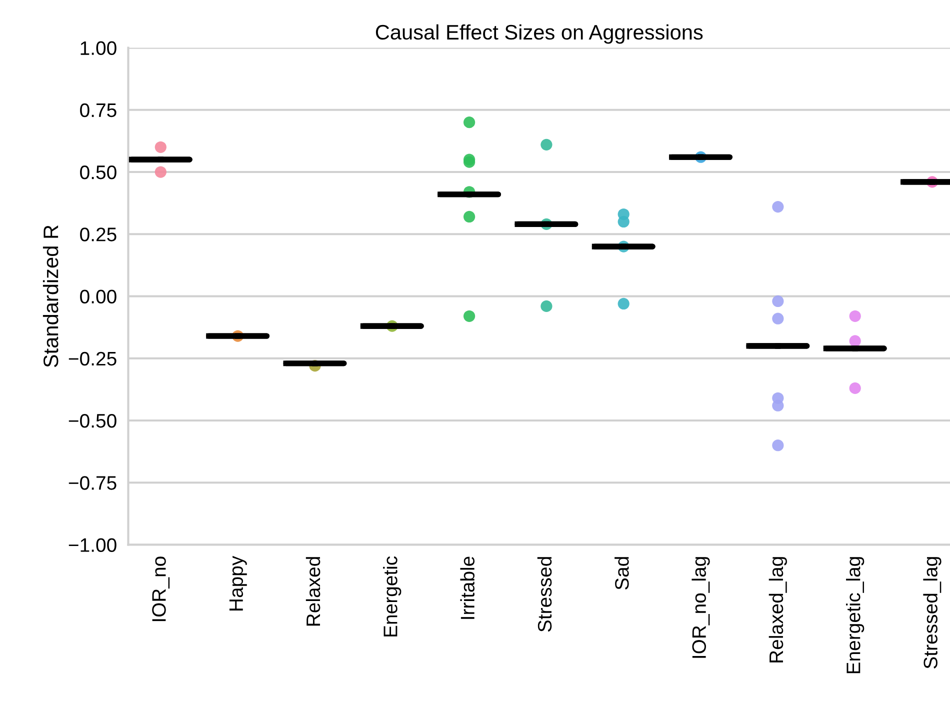 This screenshot has width=950, height=713. What do you see at coordinates (855, 615) in the screenshot?
I see `x-tick-label: Energetic_lag` at bounding box center [855, 615].